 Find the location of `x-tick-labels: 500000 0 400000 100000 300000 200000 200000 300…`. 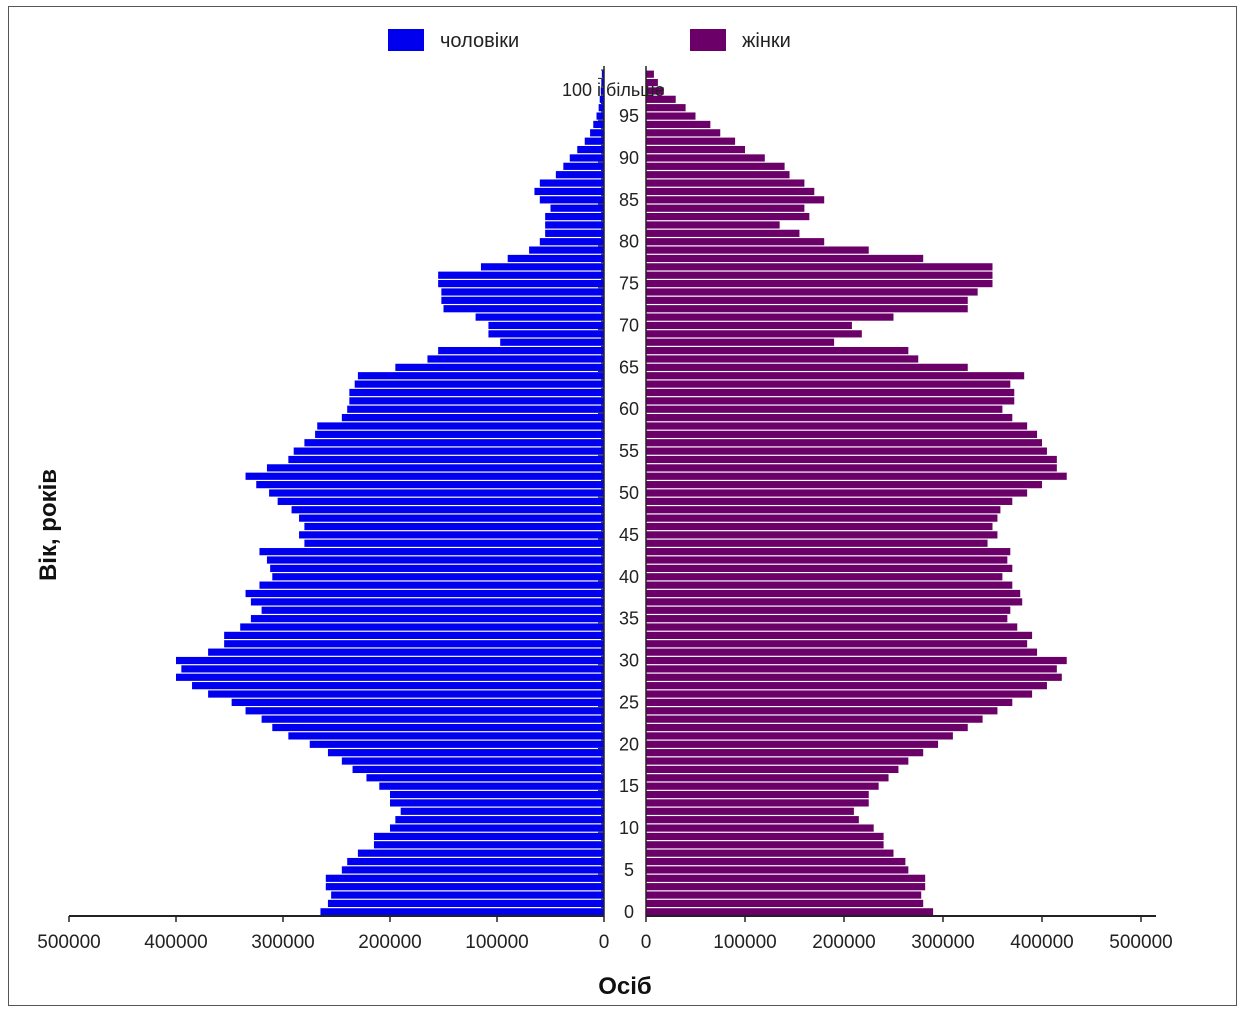

x-tick-labels: 500000 0 400000 100000 300000 200000 200000 300… is located at coordinates (604, 942).